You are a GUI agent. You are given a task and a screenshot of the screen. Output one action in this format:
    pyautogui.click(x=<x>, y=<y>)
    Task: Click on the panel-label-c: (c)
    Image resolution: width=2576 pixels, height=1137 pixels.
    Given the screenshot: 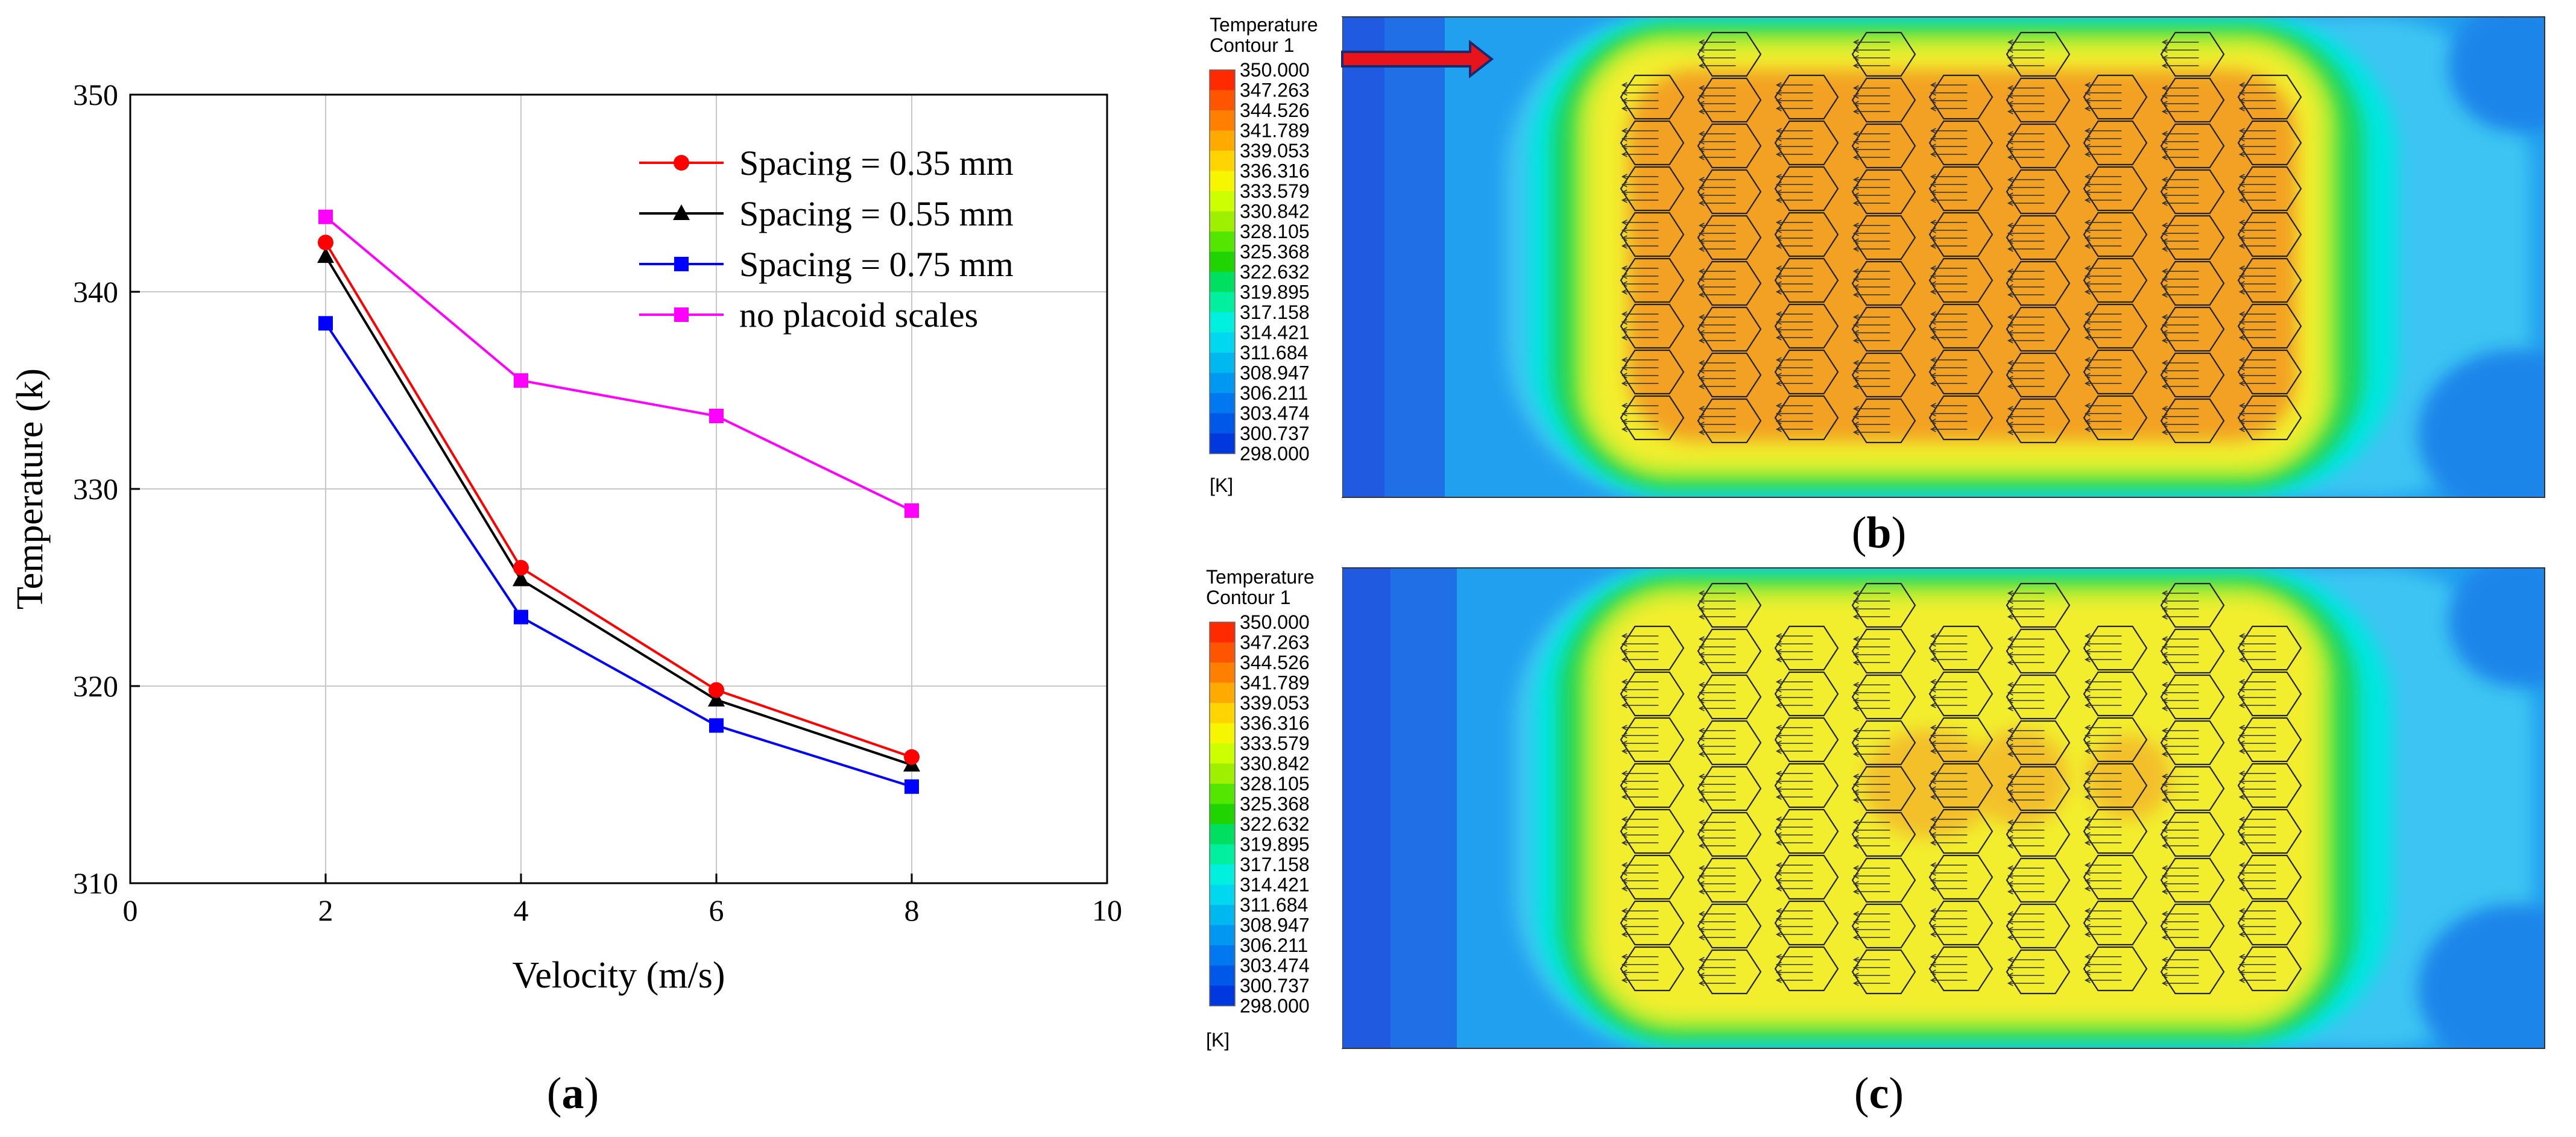 What is the action you would take?
    pyautogui.click(x=1879, y=1093)
    